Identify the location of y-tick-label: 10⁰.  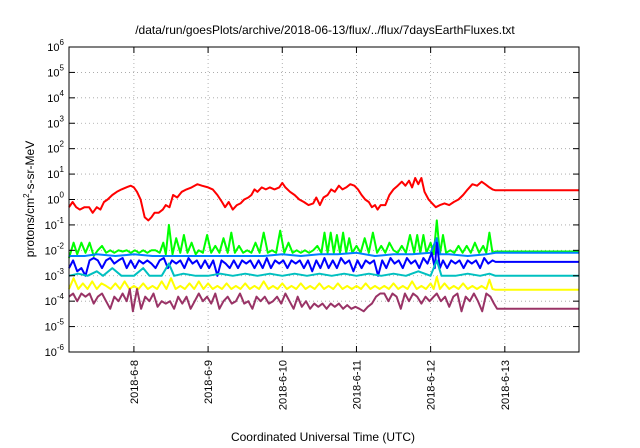
(55, 199).